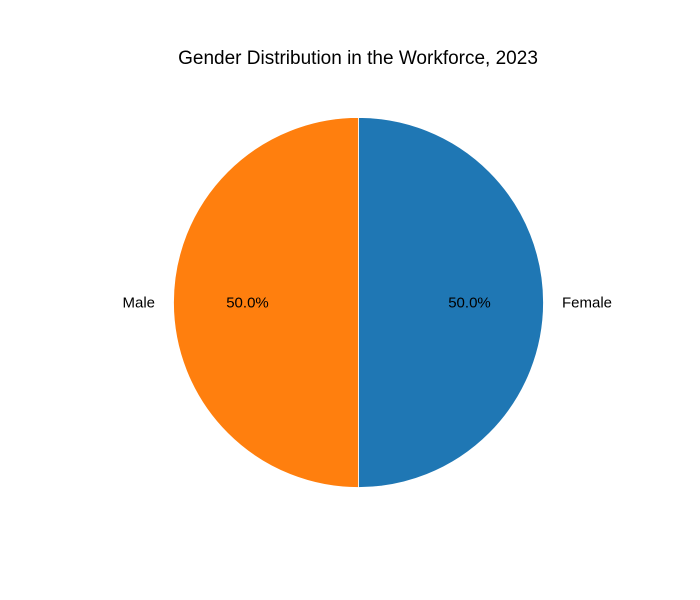 This screenshot has height=600, width=700. What do you see at coordinates (587, 303) in the screenshot?
I see `slice-label-female: Female` at bounding box center [587, 303].